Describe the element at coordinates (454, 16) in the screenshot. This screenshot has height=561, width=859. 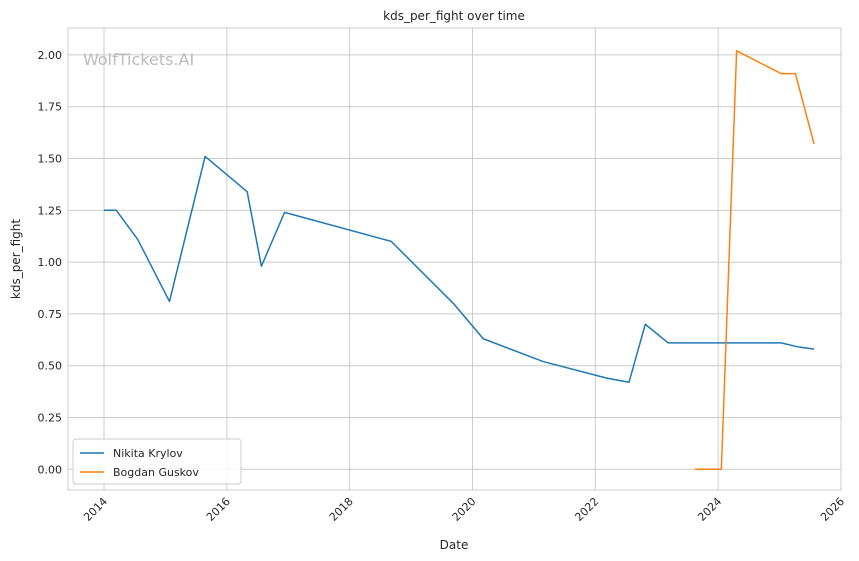
I see `chart-title: kds_per_fight over time` at that location.